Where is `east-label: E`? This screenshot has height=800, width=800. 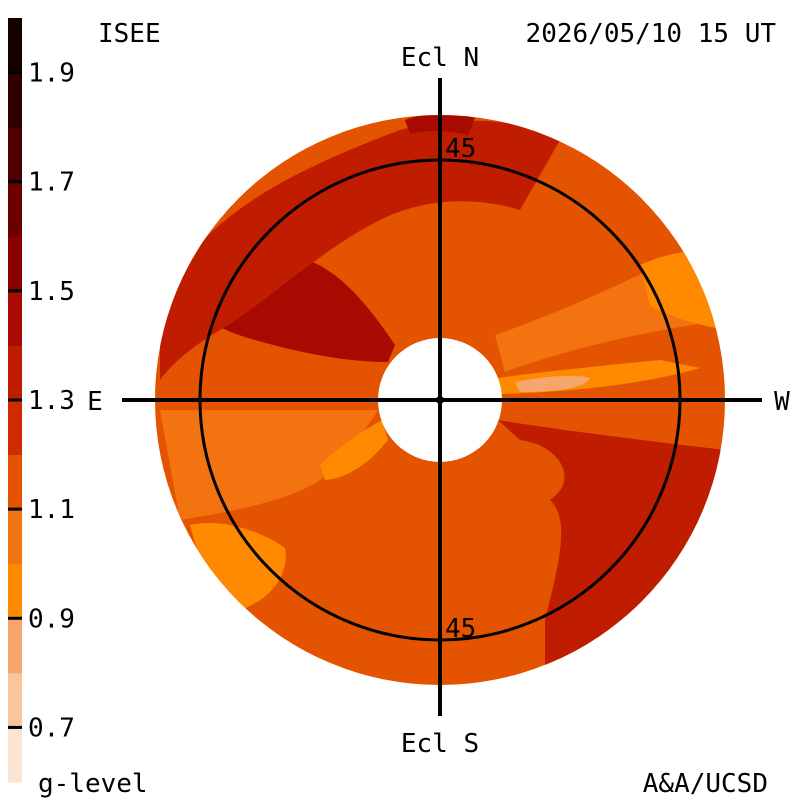
east-label: E is located at coordinates (95, 402).